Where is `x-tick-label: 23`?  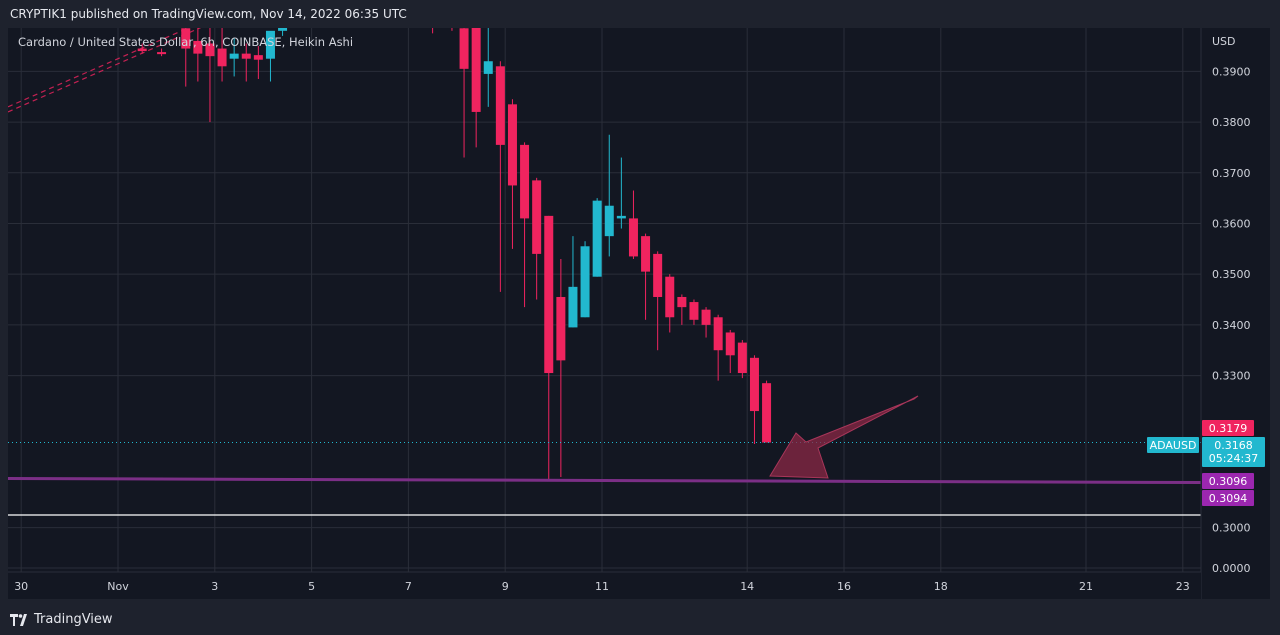
x-tick-label: 23 is located at coordinates (1183, 586).